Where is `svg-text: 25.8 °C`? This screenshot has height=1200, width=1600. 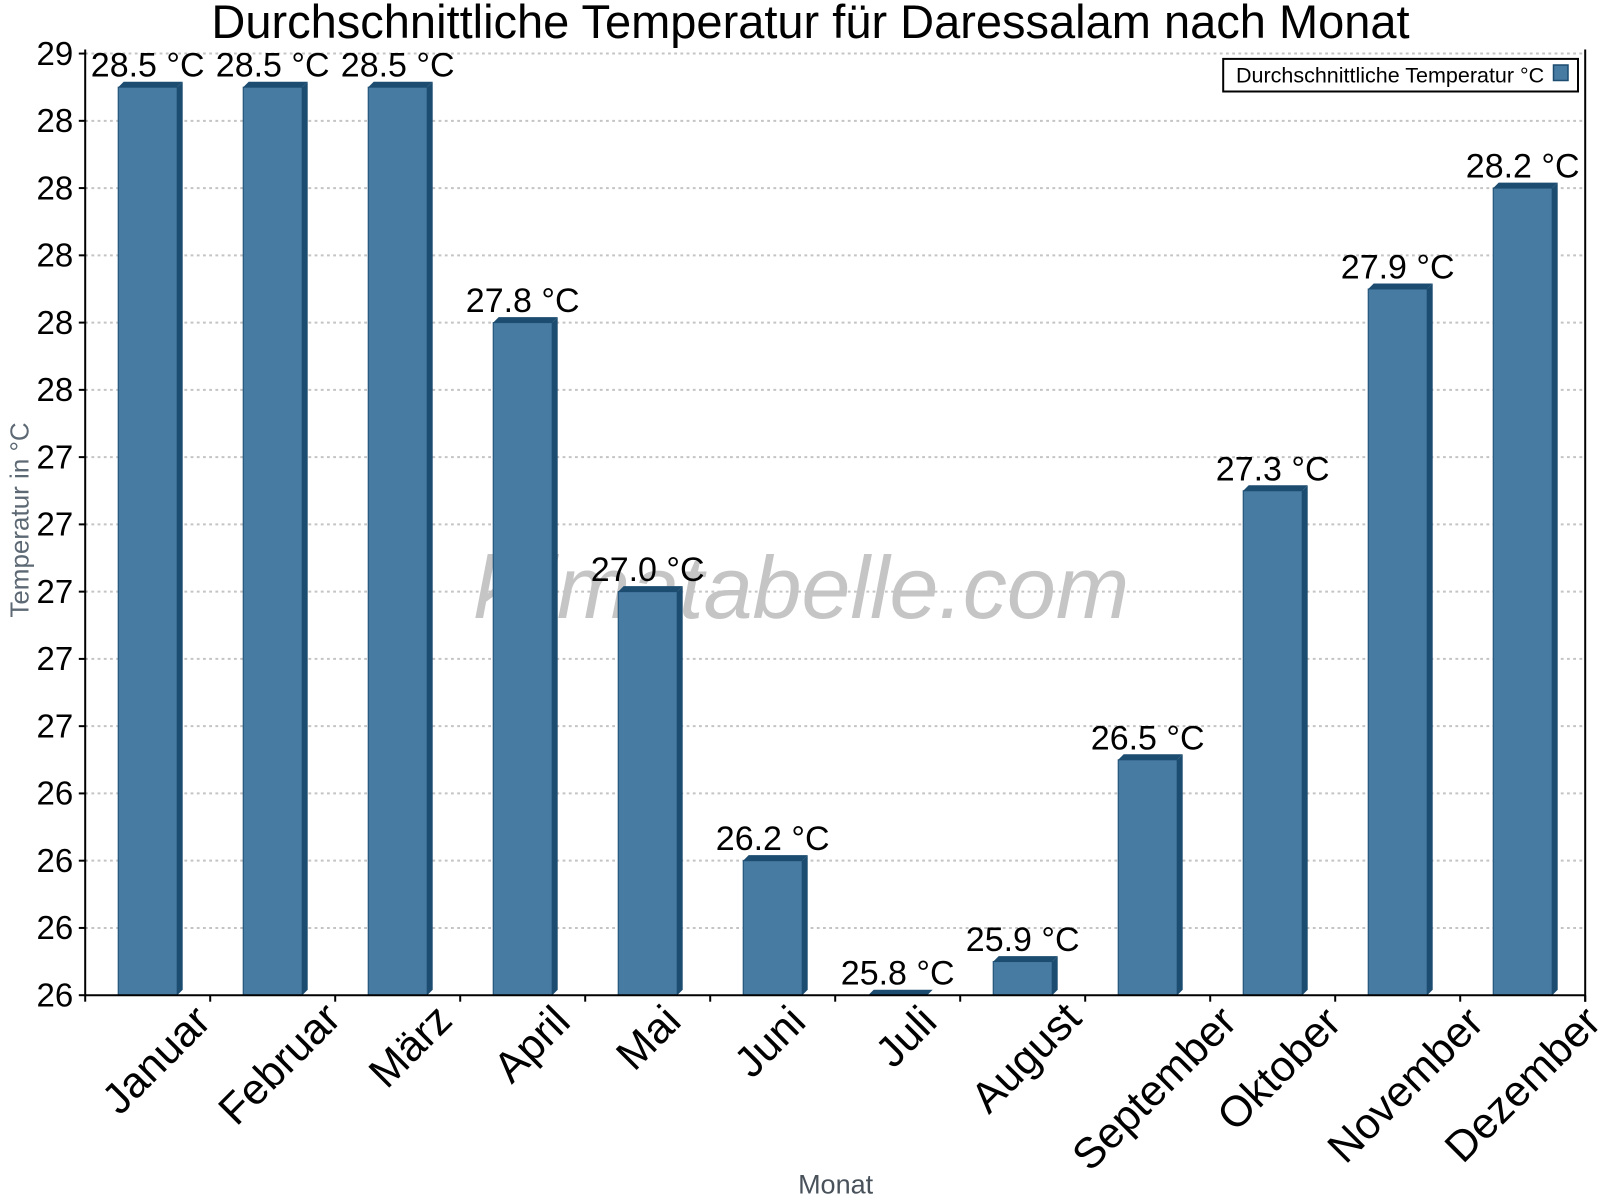 svg-text: 25.8 °C is located at coordinates (898, 974).